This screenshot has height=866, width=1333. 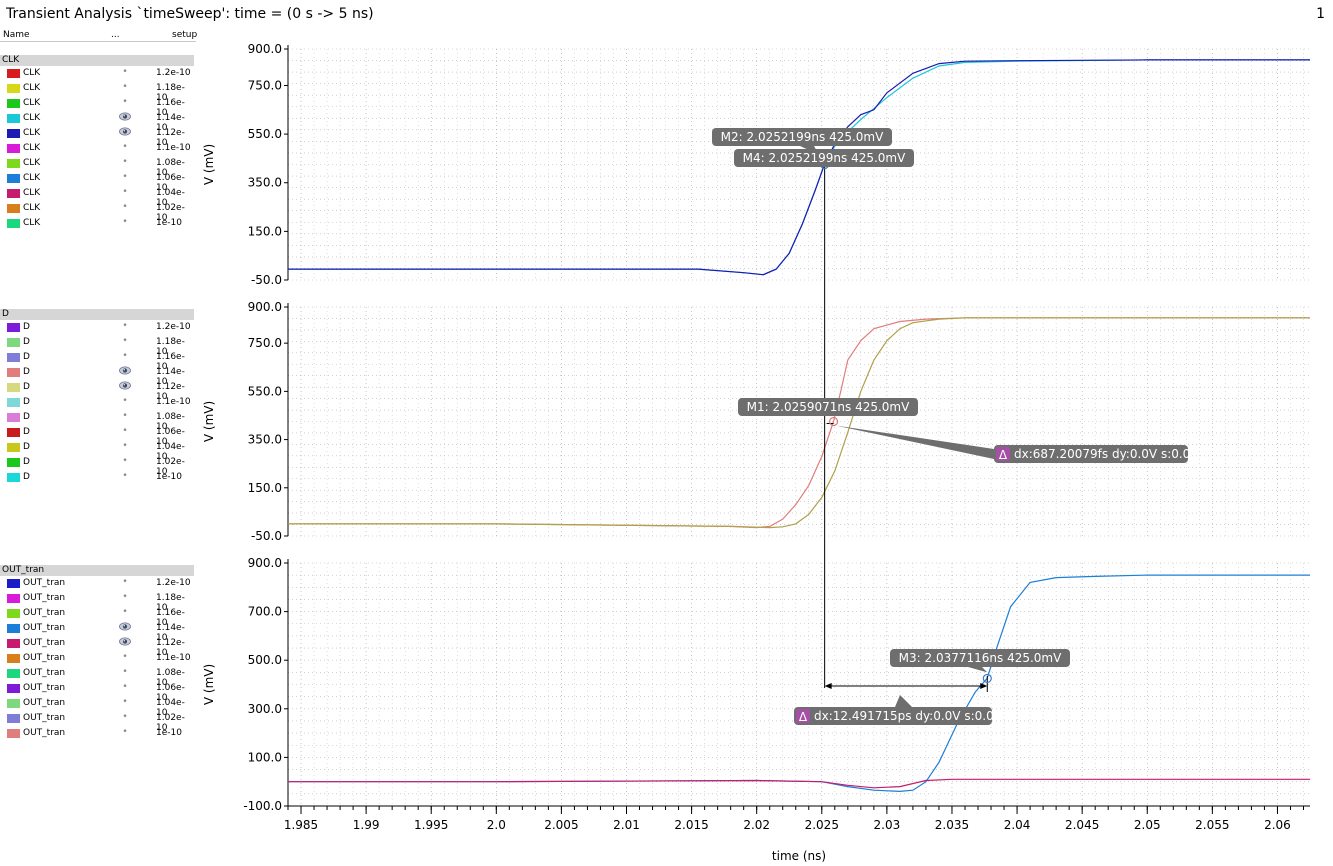 I want to click on delta-m1-m2-label, so click(x=1091, y=454).